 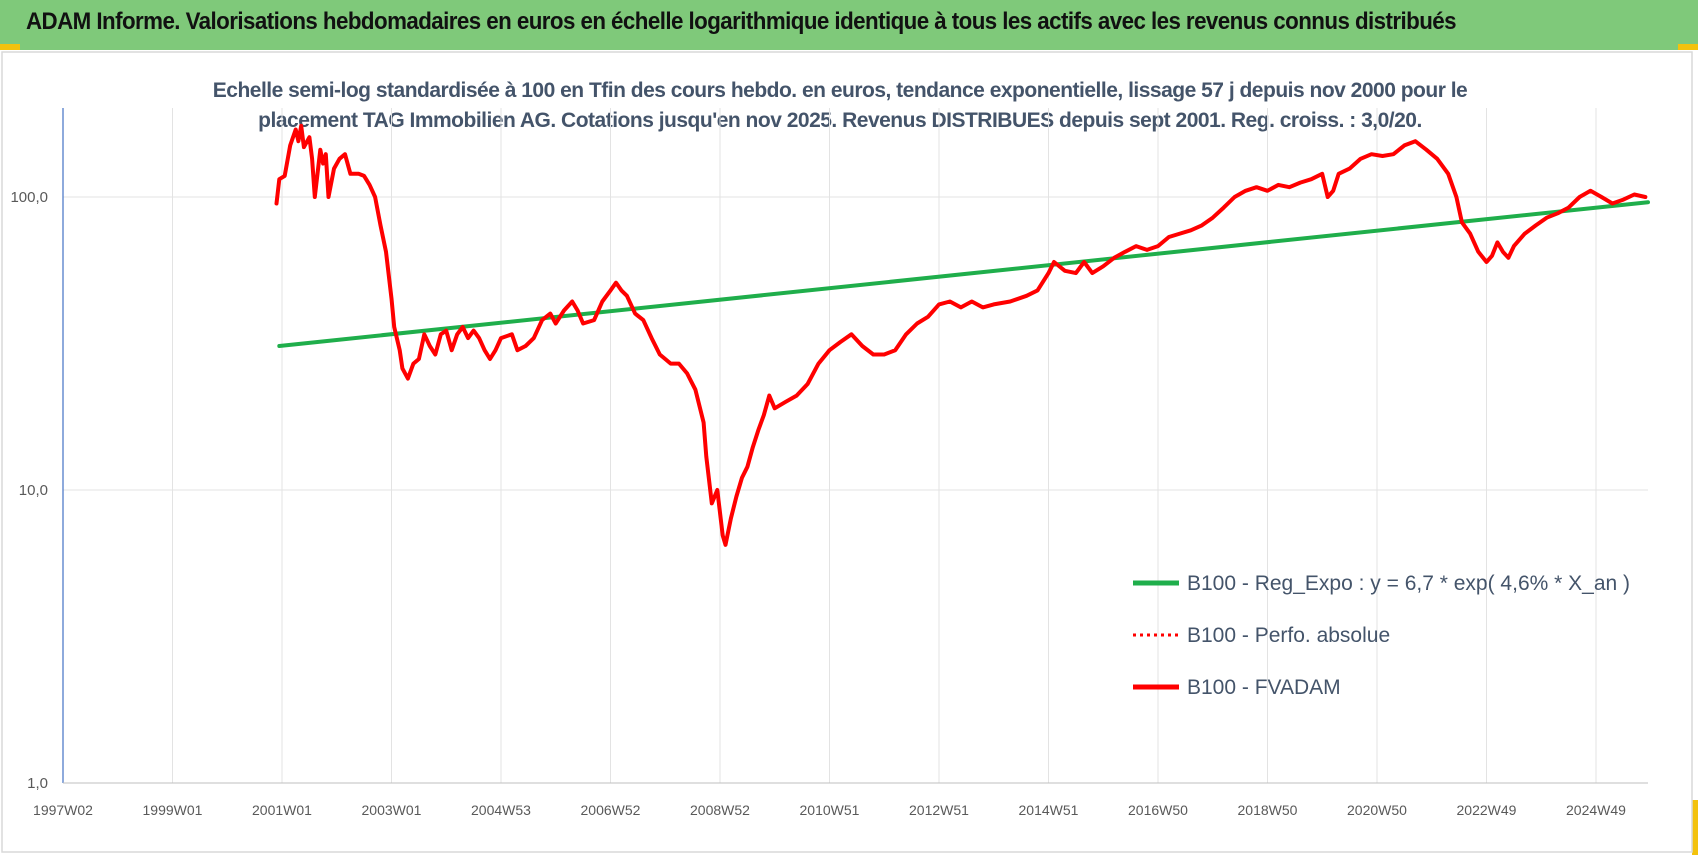 I want to click on x-tick-label: 1997W02, so click(x=63, y=810).